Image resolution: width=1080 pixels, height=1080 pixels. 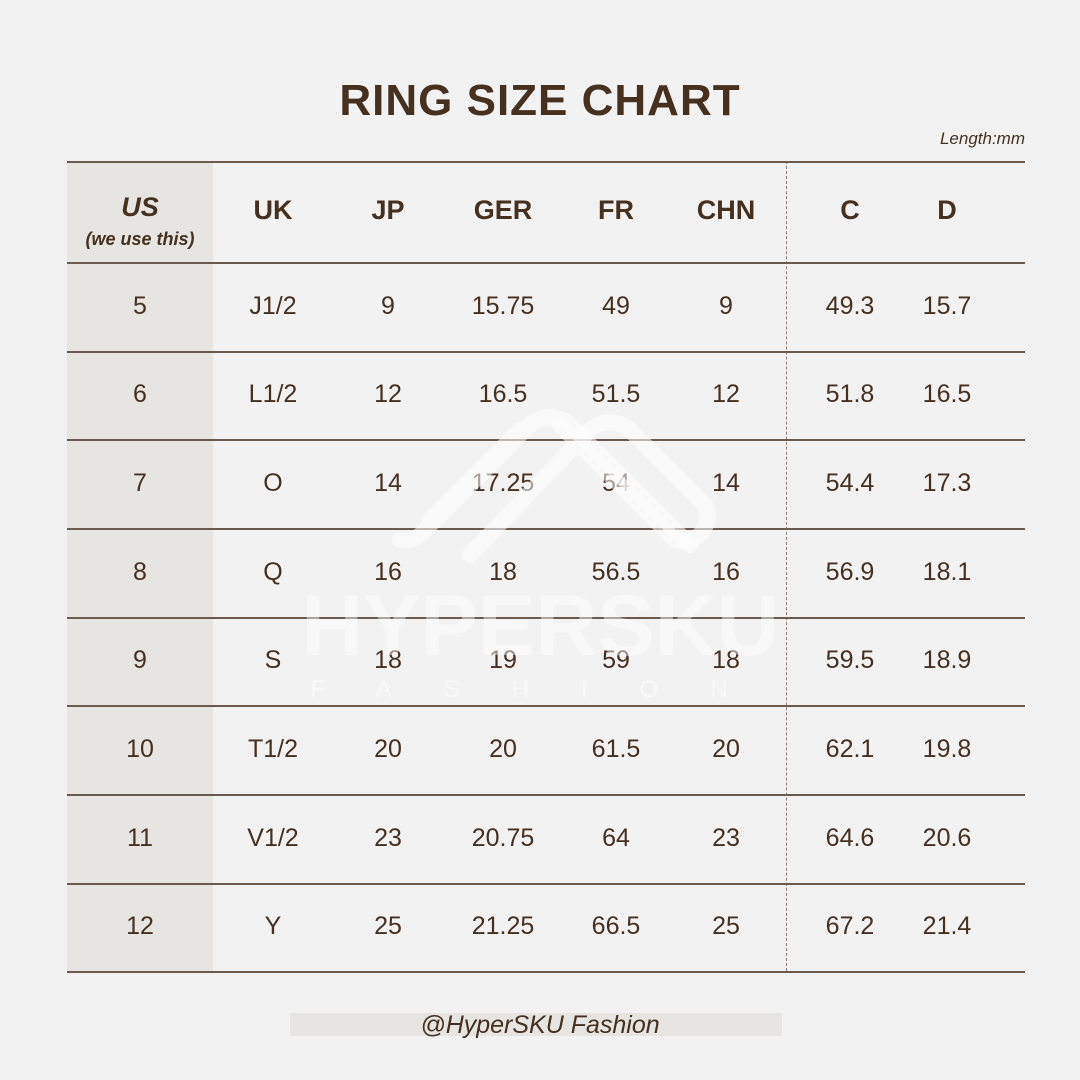 I want to click on table-cell-ger: 16.5, so click(x=503, y=394).